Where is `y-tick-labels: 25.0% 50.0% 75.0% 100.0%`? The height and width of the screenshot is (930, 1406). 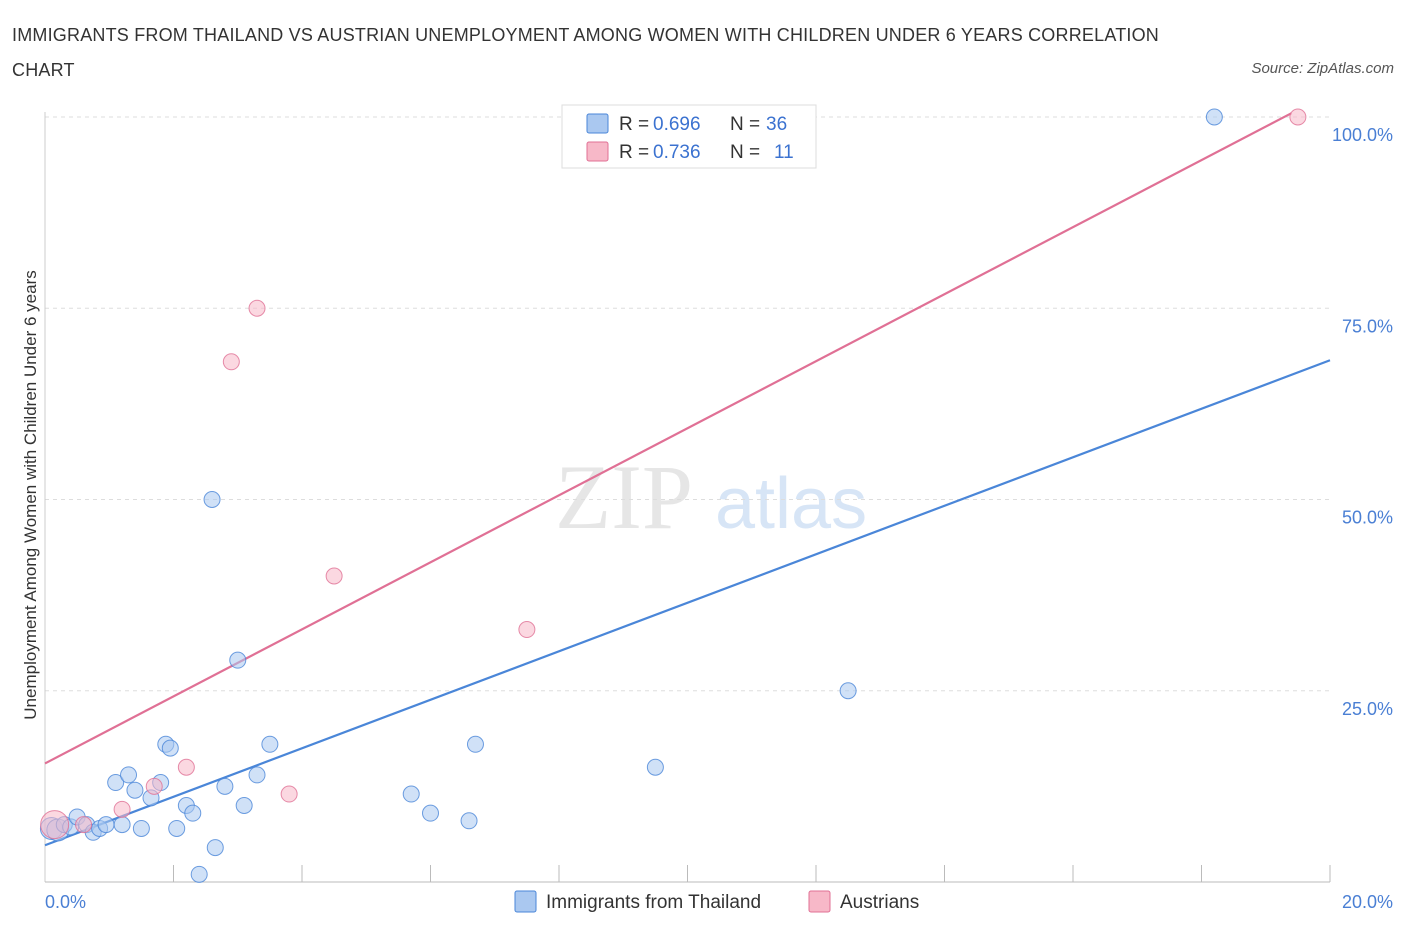 y-tick-labels: 25.0% 50.0% 75.0% 100.0% is located at coordinates (1362, 422).